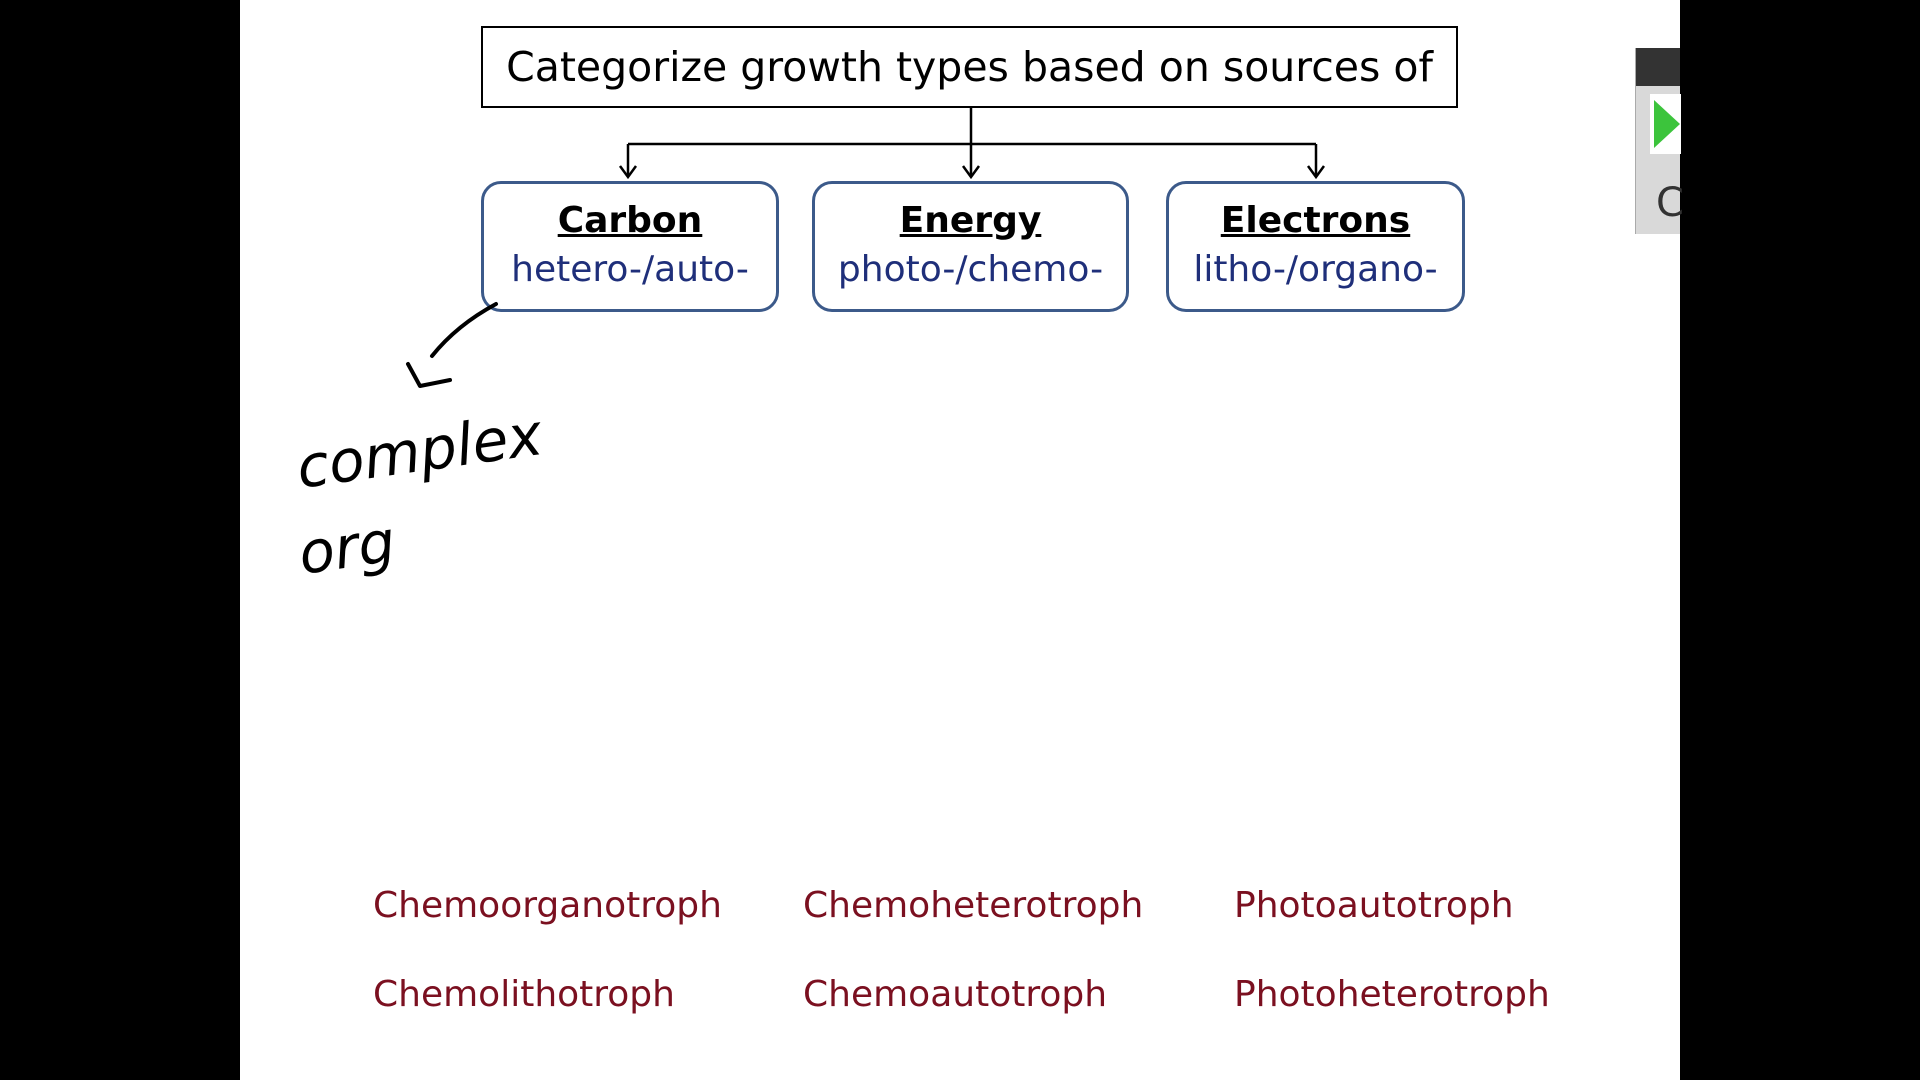 The height and width of the screenshot is (1080, 1920). I want to click on player-sidebar: C, so click(1659, 141).